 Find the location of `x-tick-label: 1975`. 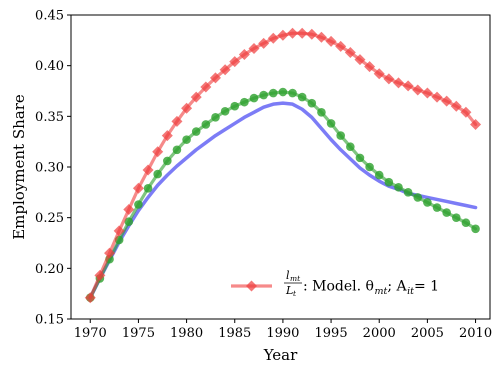

x-tick-label: 1975 is located at coordinates (138, 333).